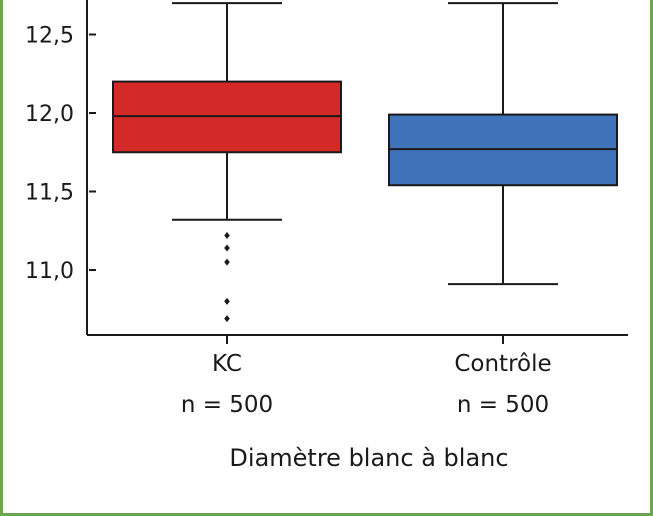  I want to click on x-category-label: KC, so click(227, 364).